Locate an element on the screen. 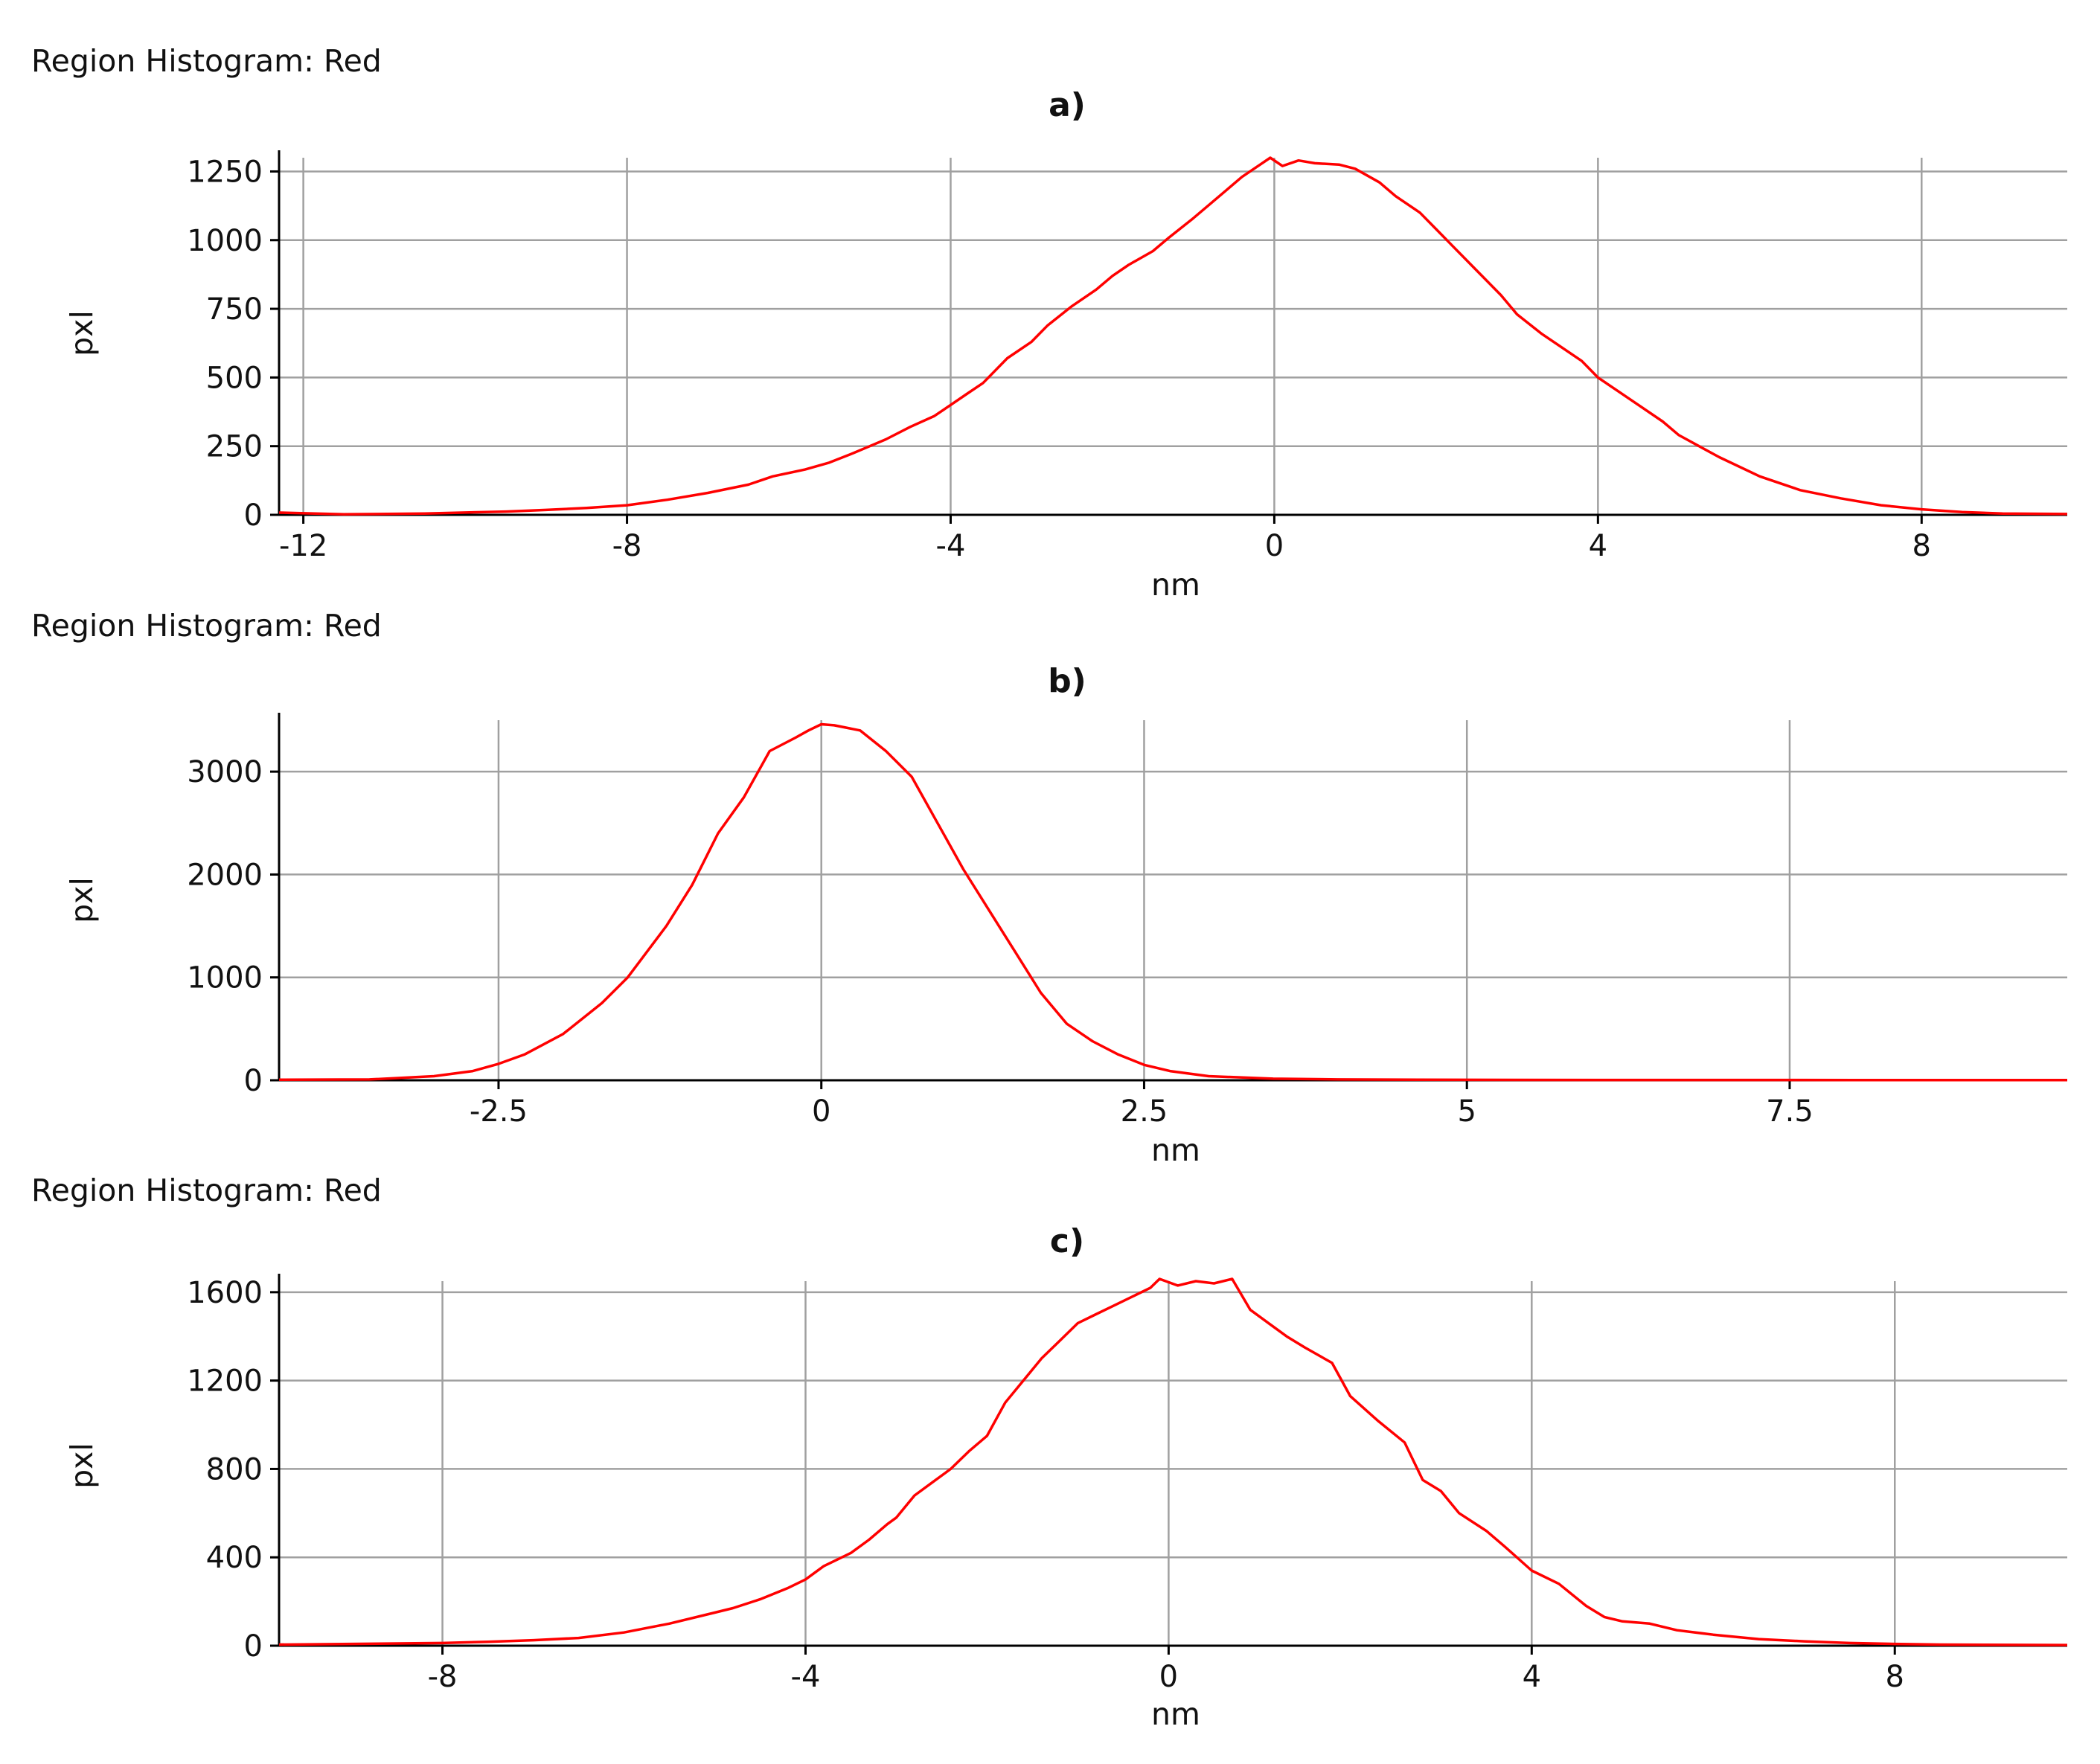  y-tick-label: 1200 is located at coordinates (225, 1381).